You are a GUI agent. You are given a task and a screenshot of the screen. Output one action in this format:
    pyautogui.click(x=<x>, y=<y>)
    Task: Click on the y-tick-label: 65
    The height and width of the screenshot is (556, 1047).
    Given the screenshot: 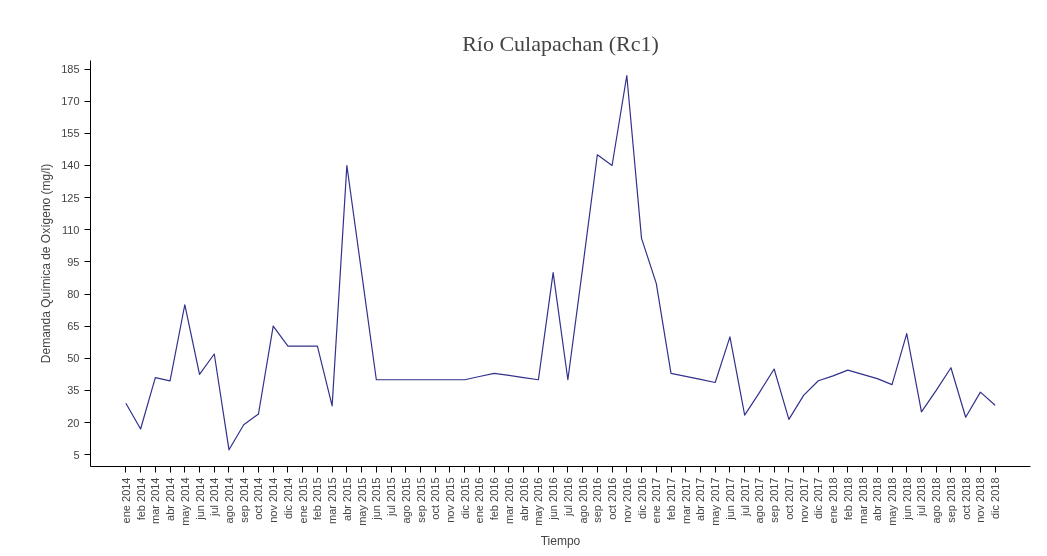 What is the action you would take?
    pyautogui.click(x=73, y=326)
    